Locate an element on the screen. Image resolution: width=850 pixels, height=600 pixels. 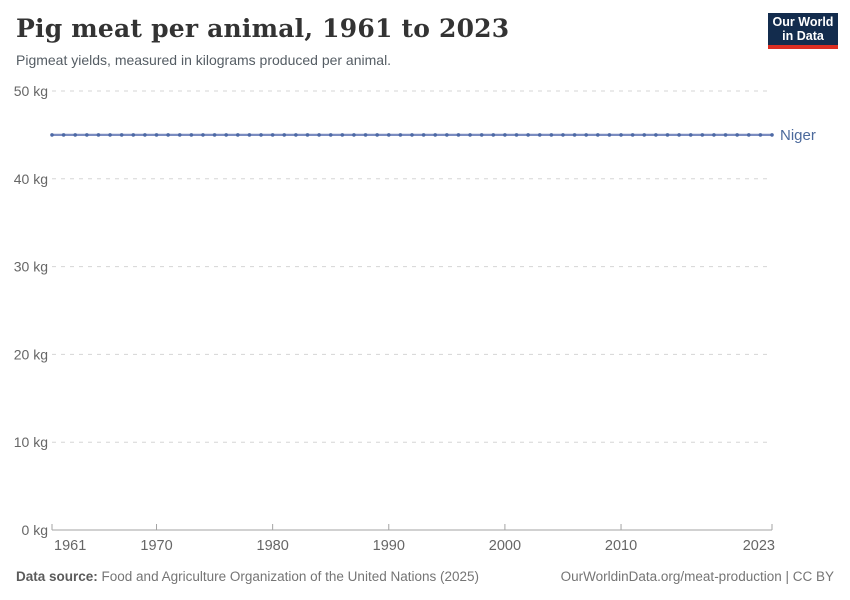
y-axis-tick-label: 50 kg is located at coordinates (31, 91).